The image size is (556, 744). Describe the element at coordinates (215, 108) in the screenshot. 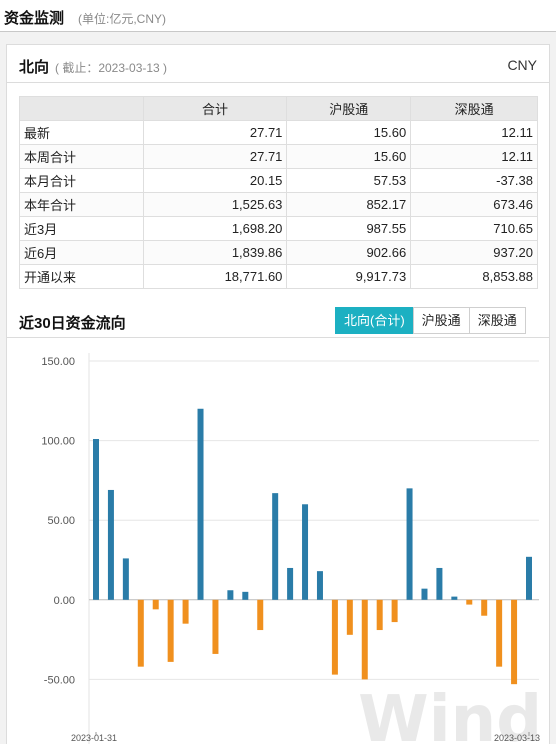

I see `column-header-total: 合计` at that location.